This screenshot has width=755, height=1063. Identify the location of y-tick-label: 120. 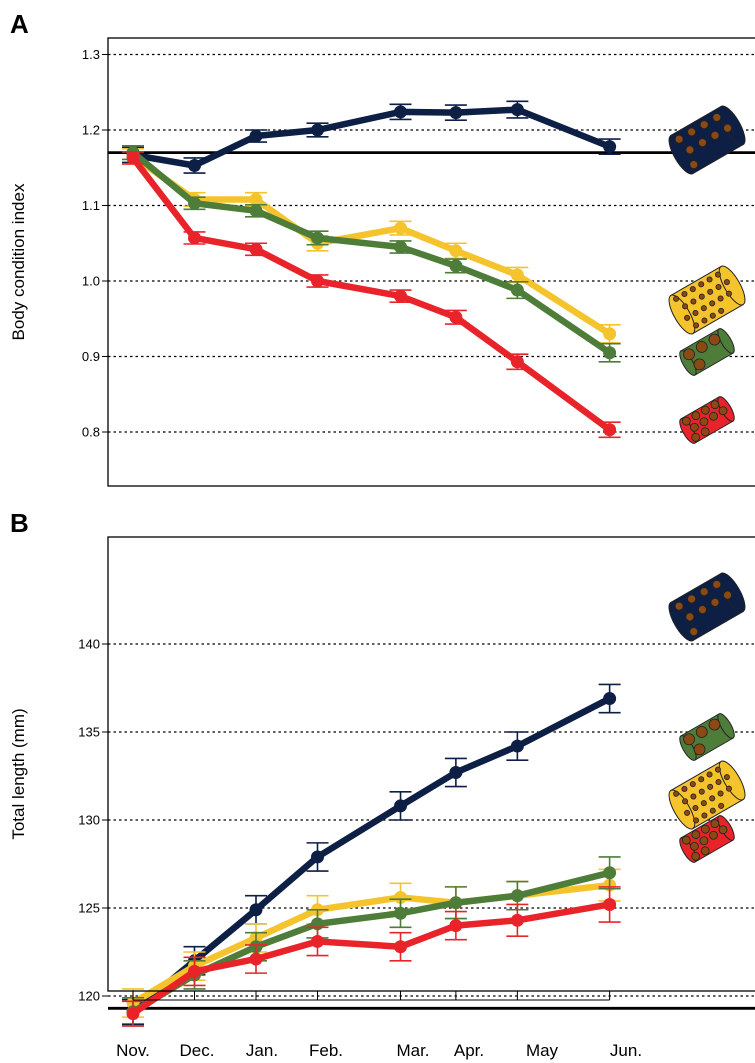
(89, 996).